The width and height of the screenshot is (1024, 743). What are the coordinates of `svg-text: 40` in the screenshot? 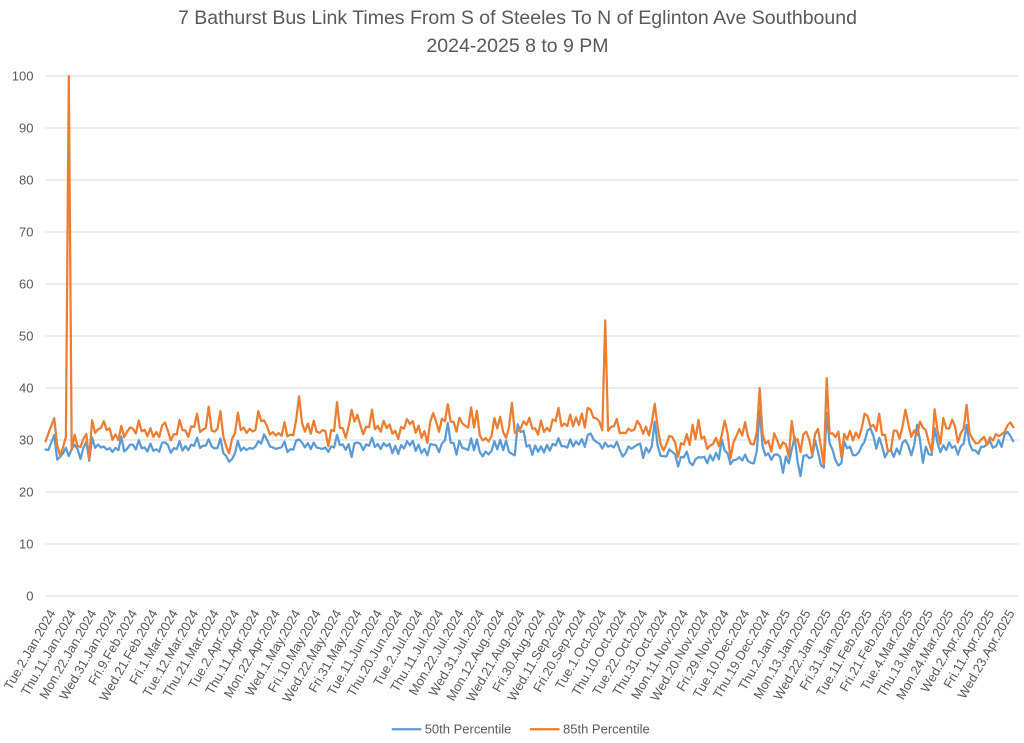 It's located at (26, 388).